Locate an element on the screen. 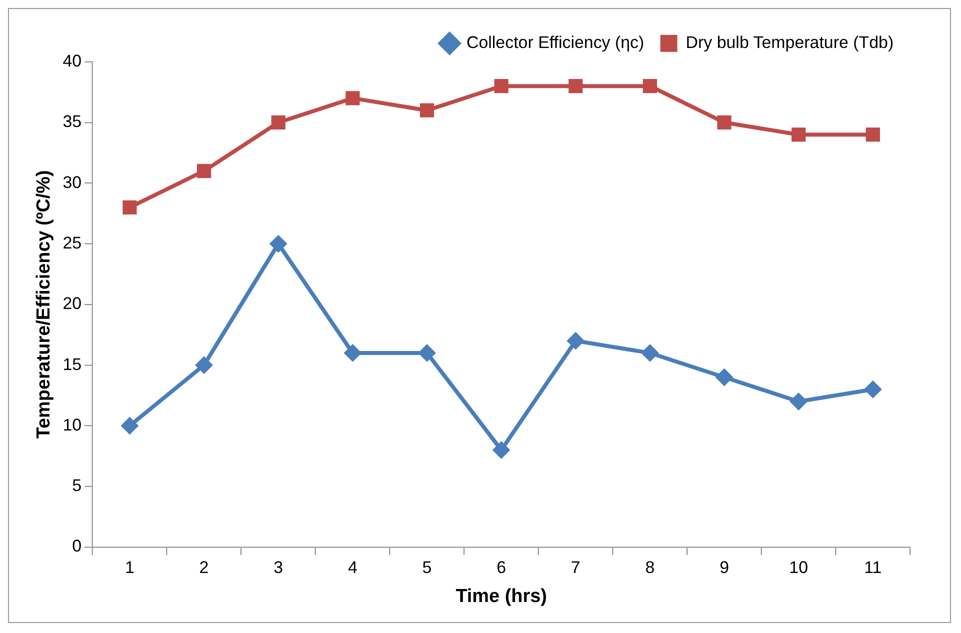 This screenshot has width=961, height=633. y-tick-label: 5 is located at coordinates (77, 486).